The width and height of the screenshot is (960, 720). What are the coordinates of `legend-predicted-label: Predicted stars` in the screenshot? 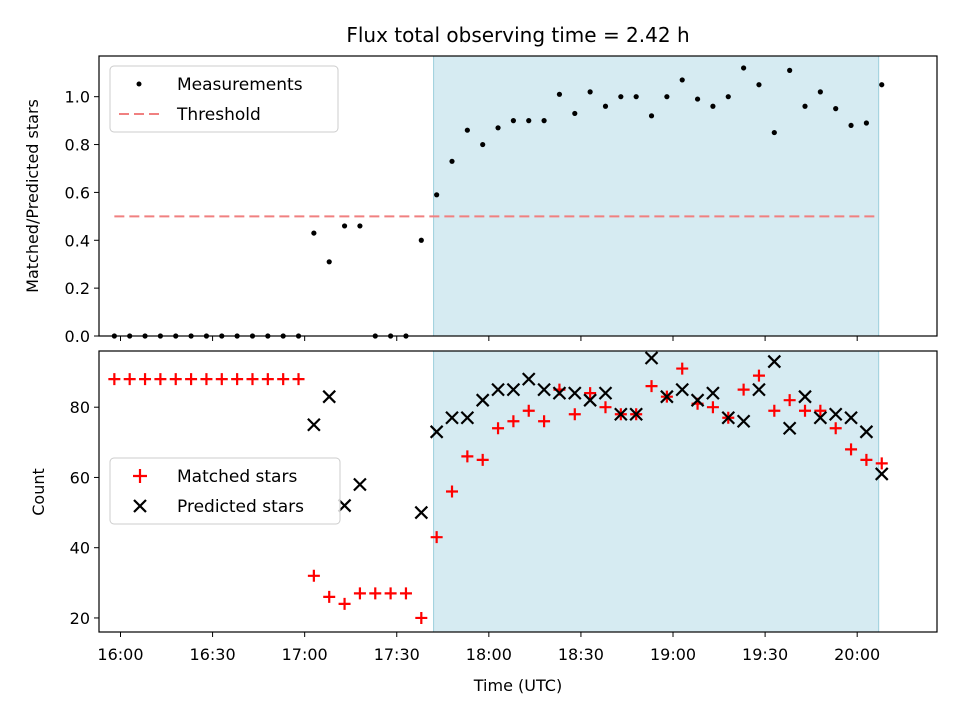 It's located at (240, 507).